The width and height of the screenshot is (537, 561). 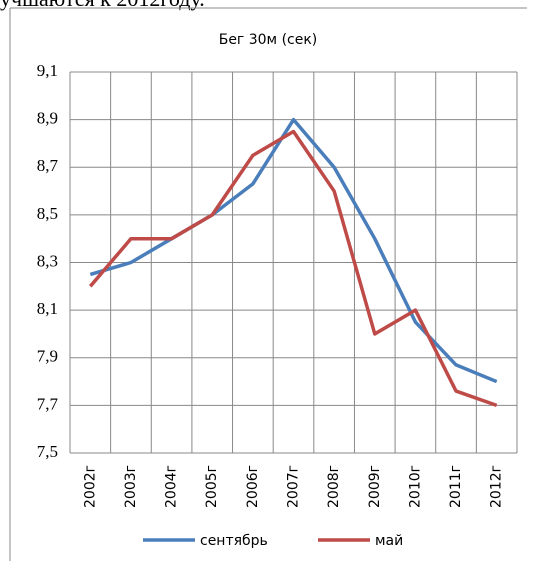 I want to click on y-tick-label: 8,3, so click(x=47, y=260).